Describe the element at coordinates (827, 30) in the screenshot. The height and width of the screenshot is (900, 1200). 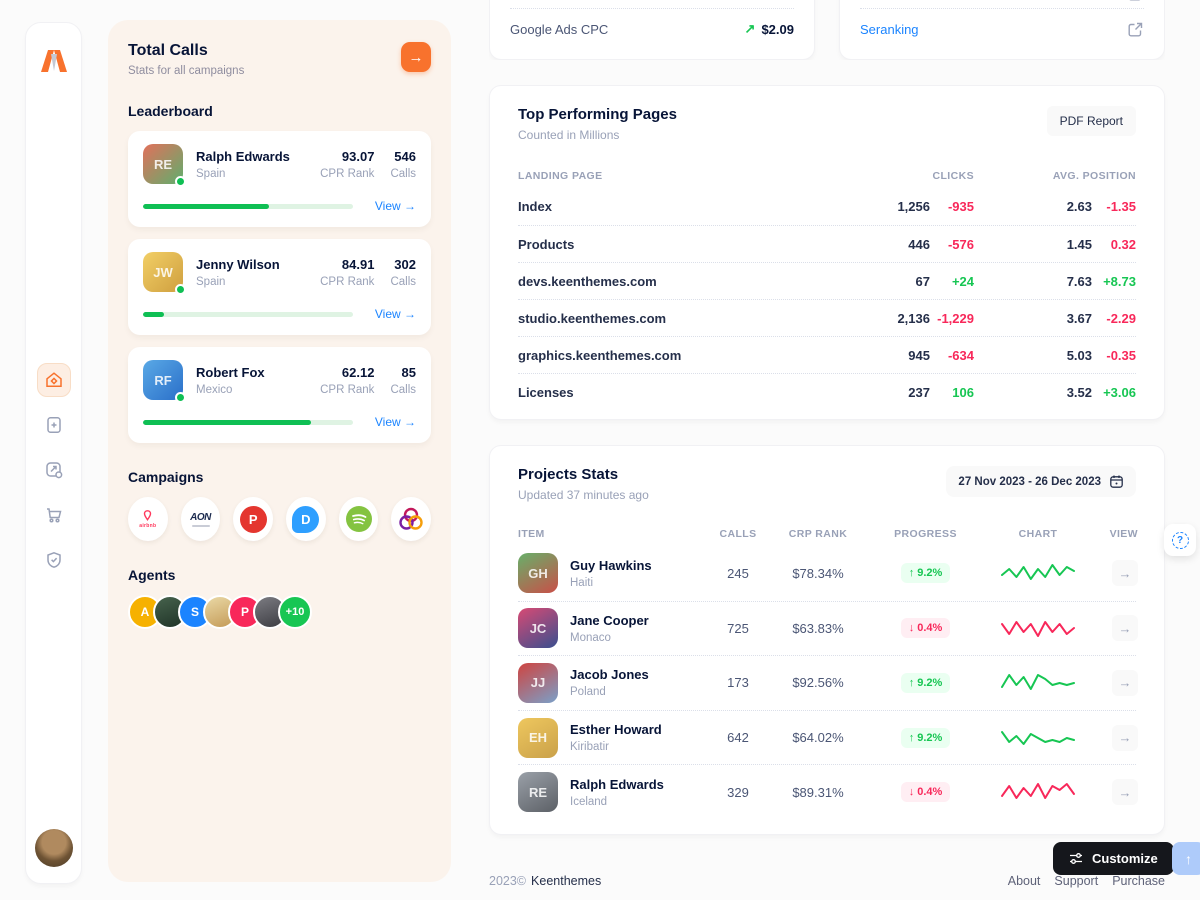
I see `top-cards-row: Google Ads CPC ↗ $2.09 Seranking` at that location.